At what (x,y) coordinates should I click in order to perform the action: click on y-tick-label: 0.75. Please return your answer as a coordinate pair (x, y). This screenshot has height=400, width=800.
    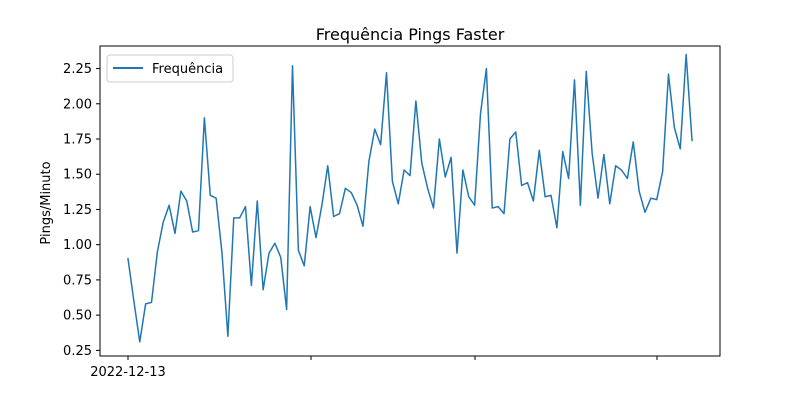
    Looking at the image, I should click on (77, 280).